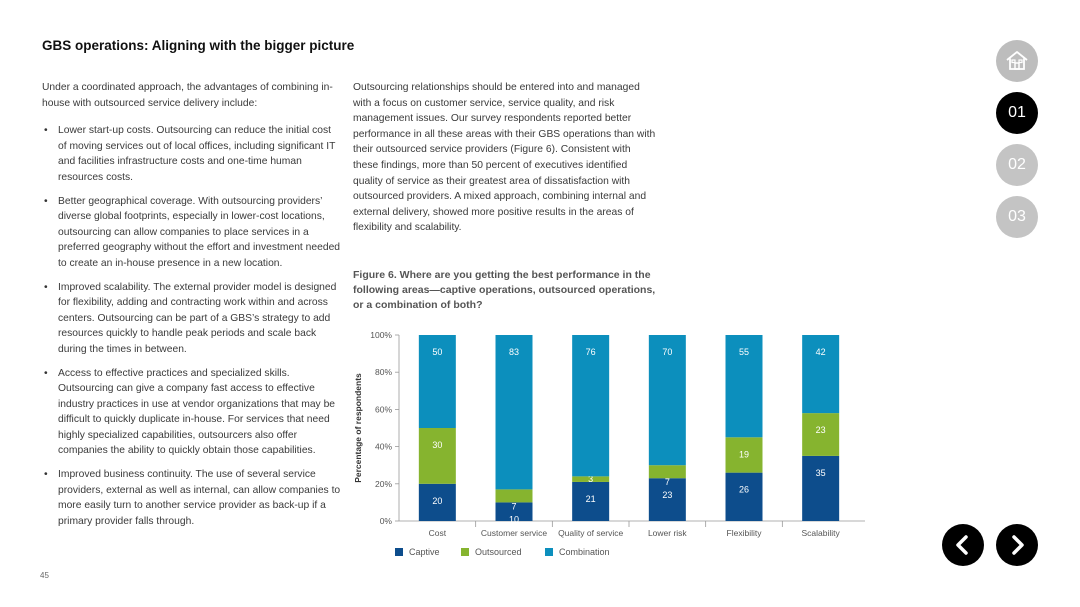 This screenshot has width=1080, height=607. Describe the element at coordinates (438, 533) in the screenshot. I see `x-tick-label: Cost` at that location.